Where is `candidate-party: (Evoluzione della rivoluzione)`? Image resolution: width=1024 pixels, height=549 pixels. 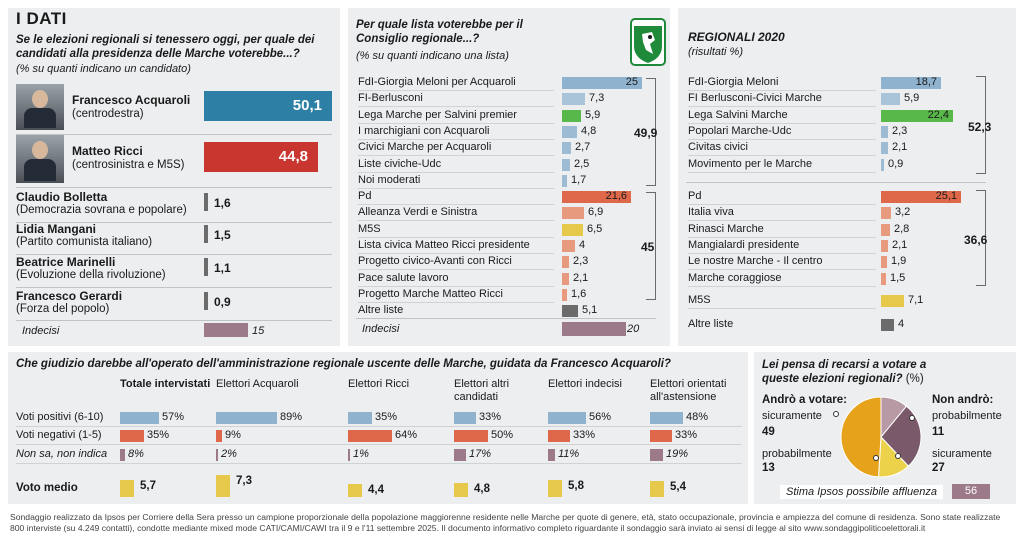
candidate-party: (Evoluzione della rivoluzione) is located at coordinates (91, 275).